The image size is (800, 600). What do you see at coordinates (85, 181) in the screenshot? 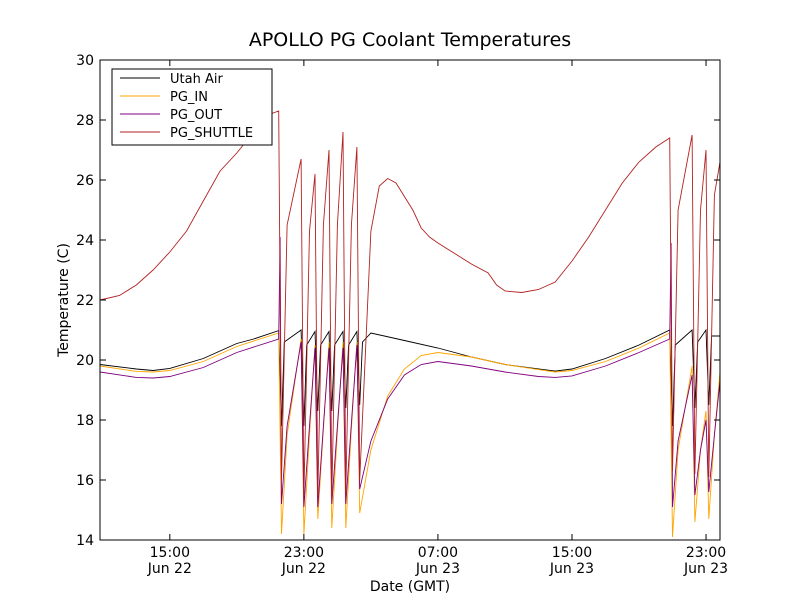
I see `y-tick-label: 26` at bounding box center [85, 181].